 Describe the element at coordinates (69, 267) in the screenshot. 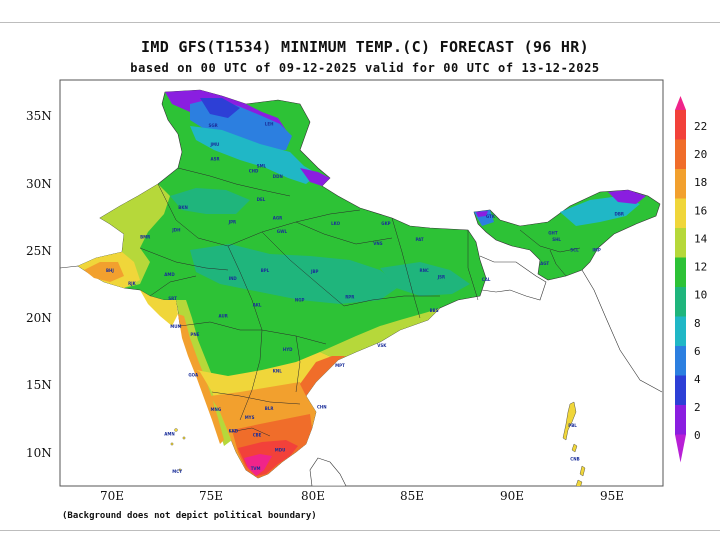

I see `pakistan-border` at that location.